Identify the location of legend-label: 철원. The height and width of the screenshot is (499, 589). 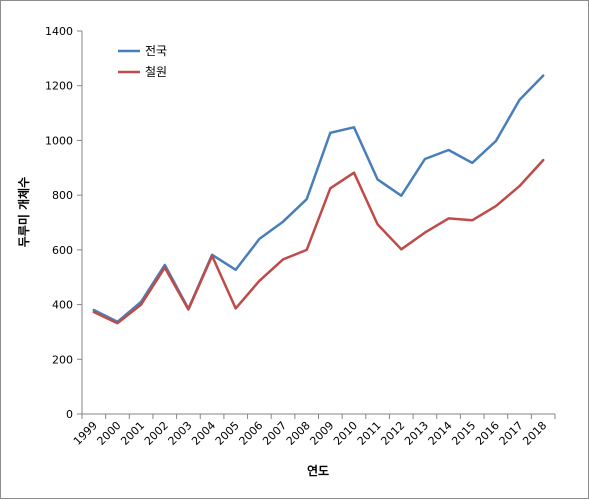
(156, 72).